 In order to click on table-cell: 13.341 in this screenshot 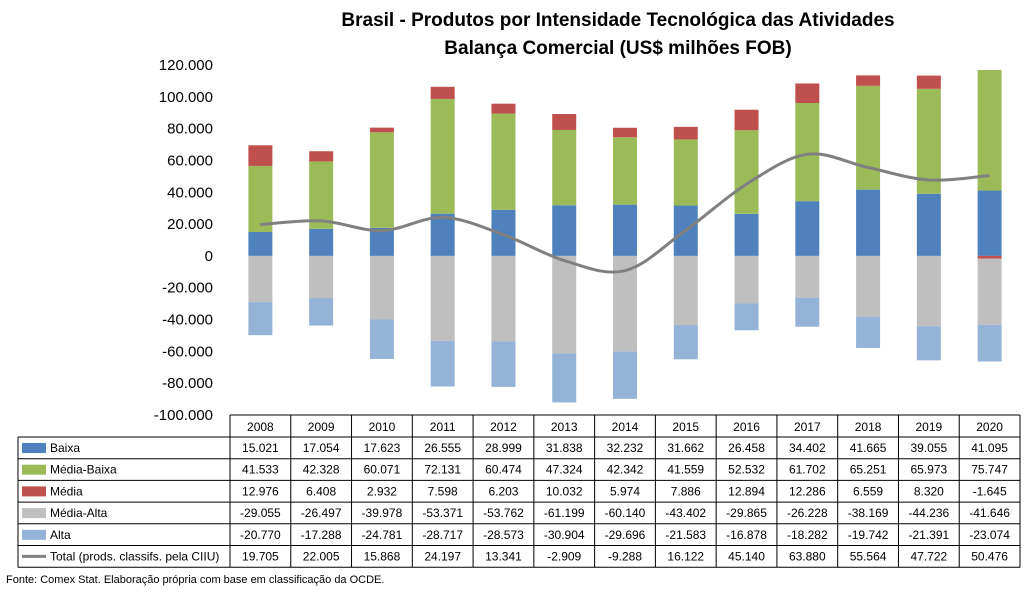, I will do `click(503, 557)`.